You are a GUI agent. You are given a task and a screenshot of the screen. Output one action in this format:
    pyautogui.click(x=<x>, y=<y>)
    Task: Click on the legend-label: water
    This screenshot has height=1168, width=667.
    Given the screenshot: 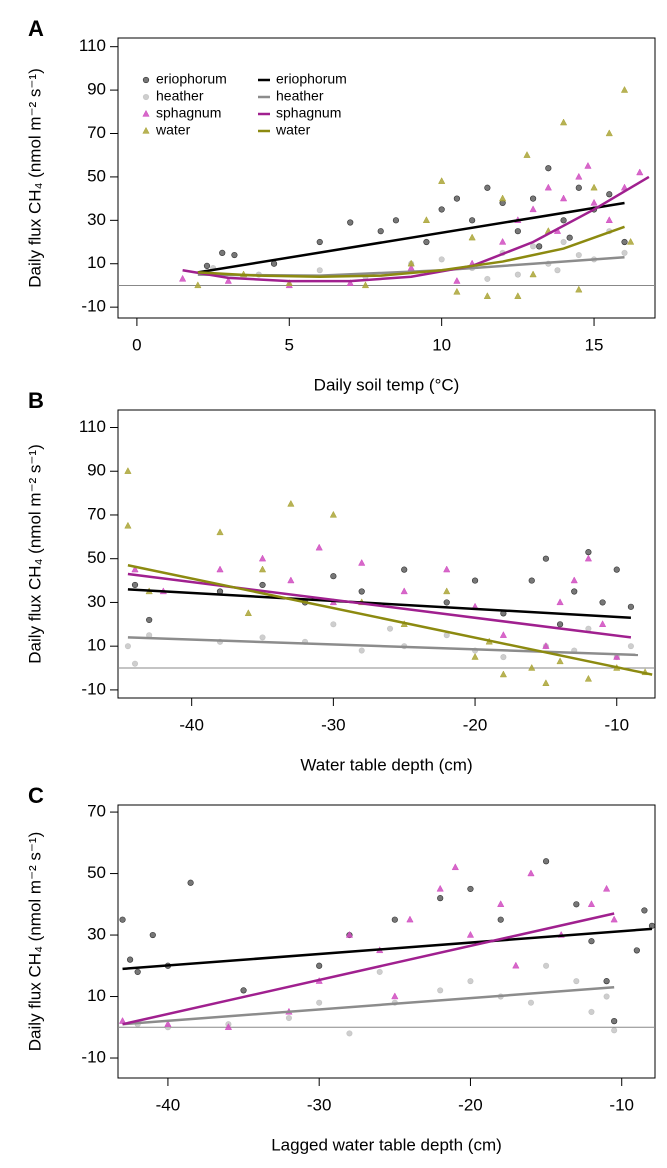 What is the action you would take?
    pyautogui.click(x=293, y=130)
    